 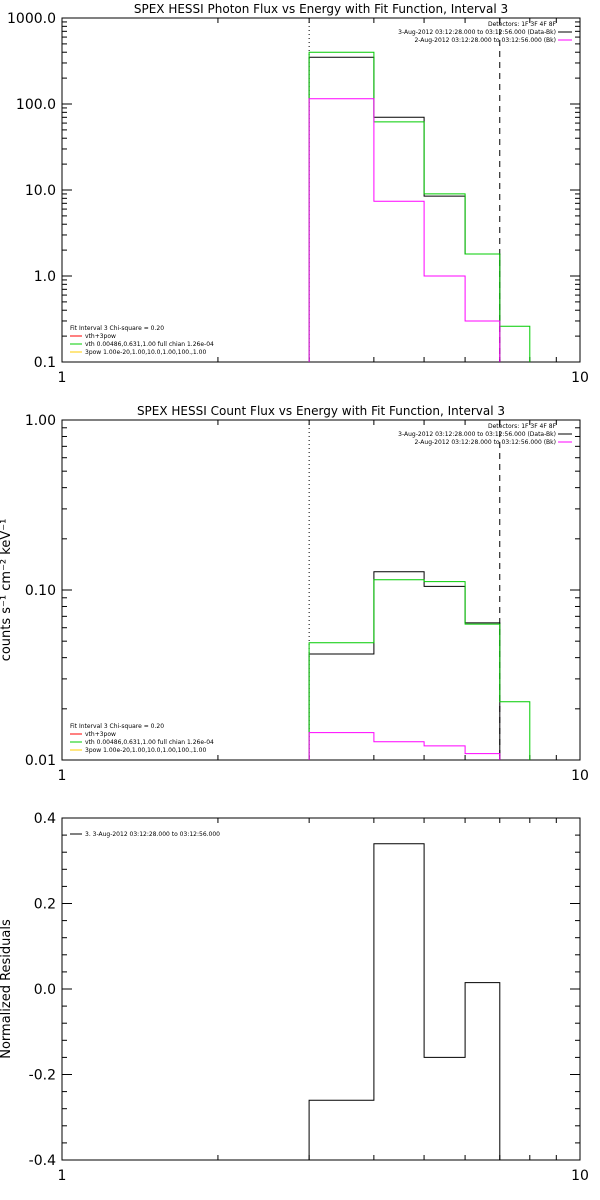 I want to click on y-tick-label: 100.0, so click(x=36, y=105).